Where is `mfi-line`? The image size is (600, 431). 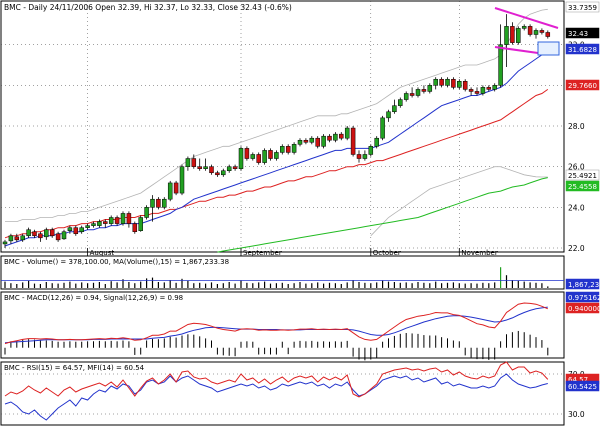 mfi-line is located at coordinates (276, 397).